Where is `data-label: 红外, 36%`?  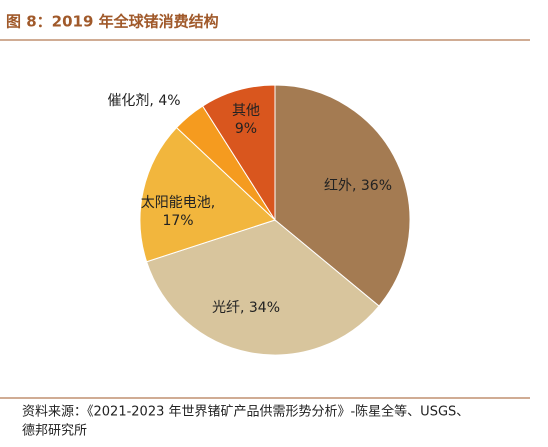
data-label: 红外, 36% is located at coordinates (358, 186).